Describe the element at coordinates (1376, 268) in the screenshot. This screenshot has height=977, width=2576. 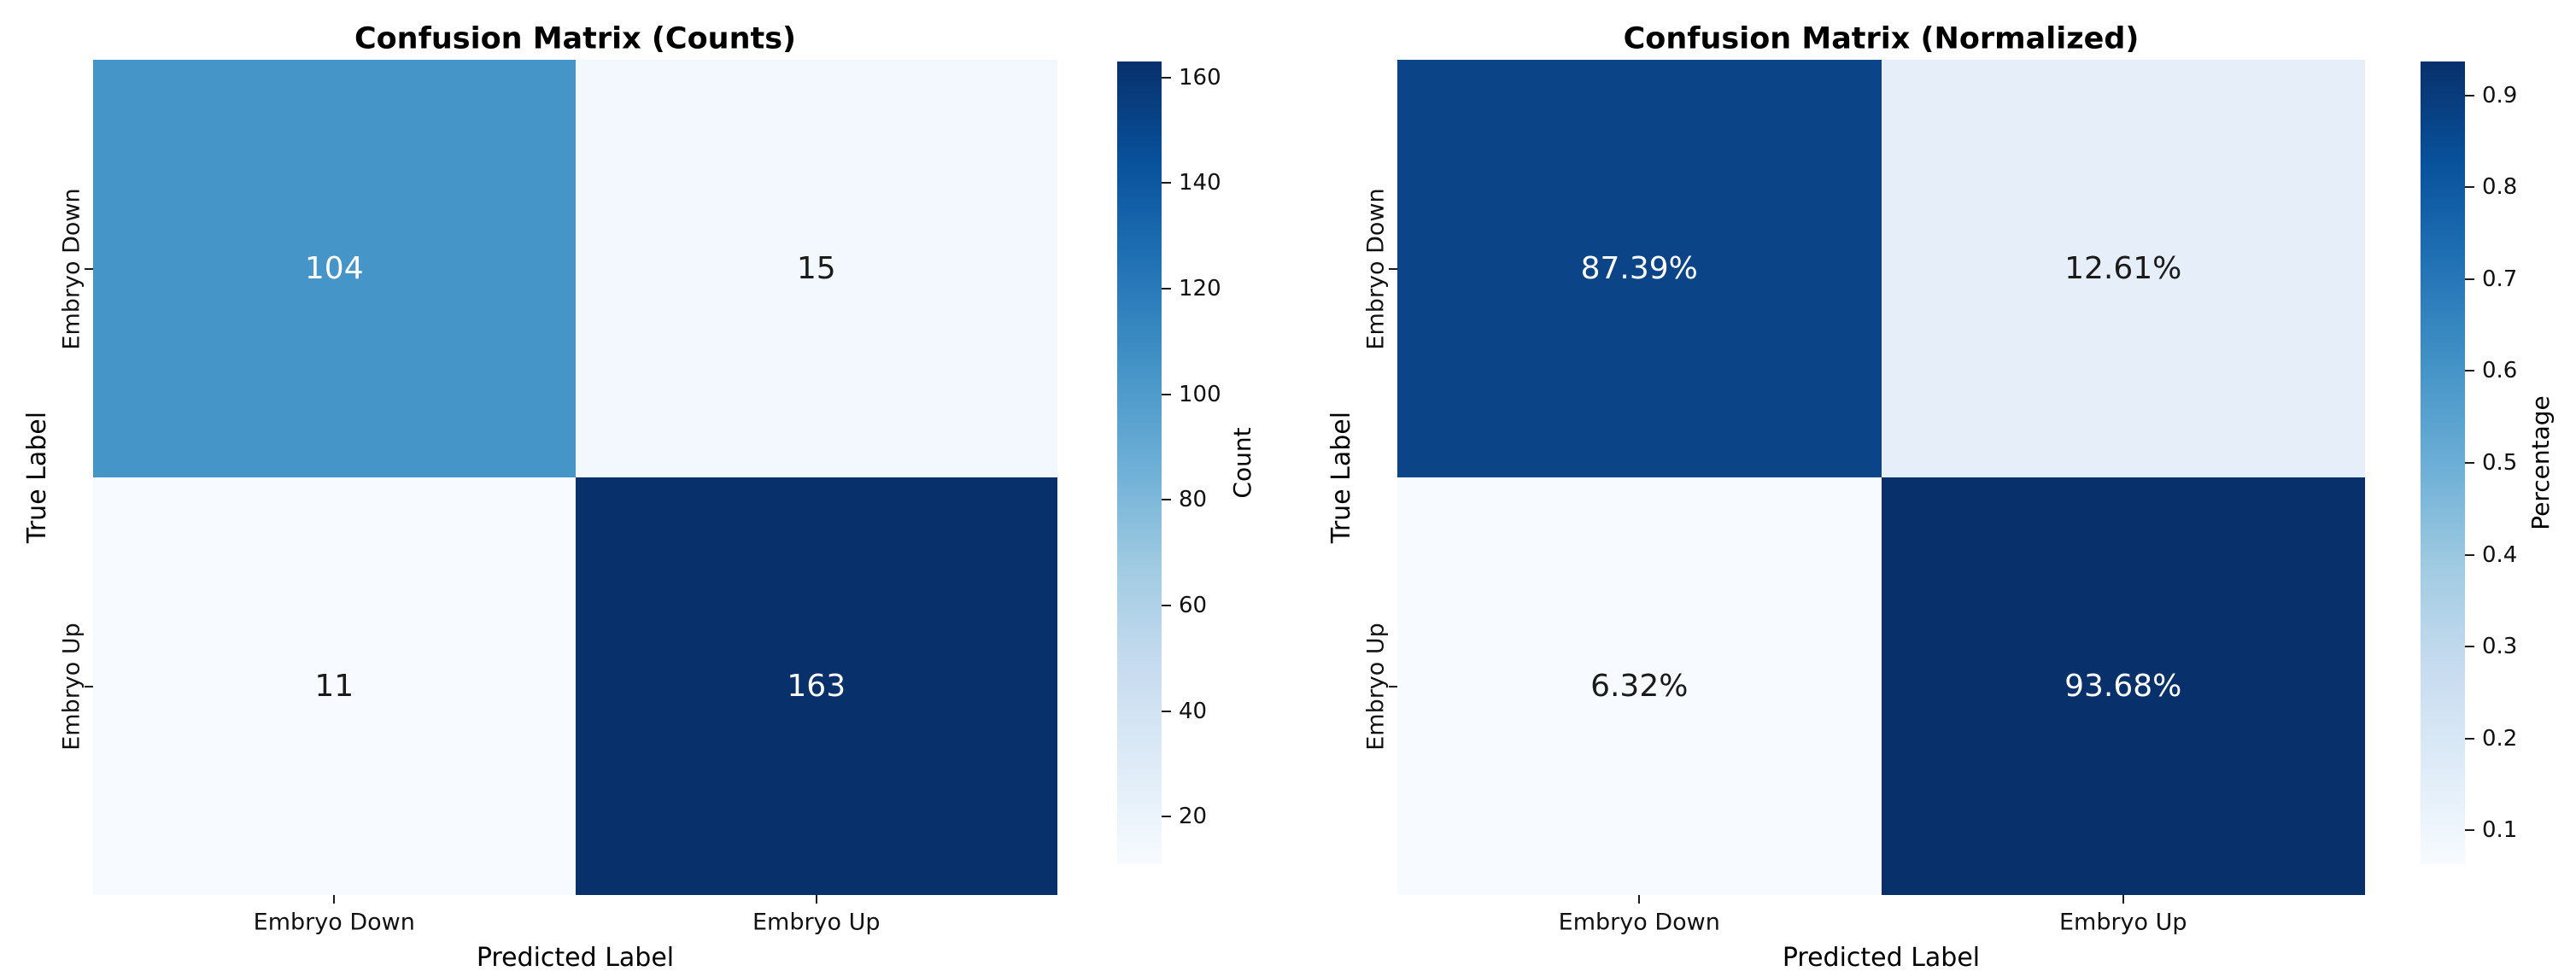
I see `ytick-label-embryo-down: Embryo Down` at that location.